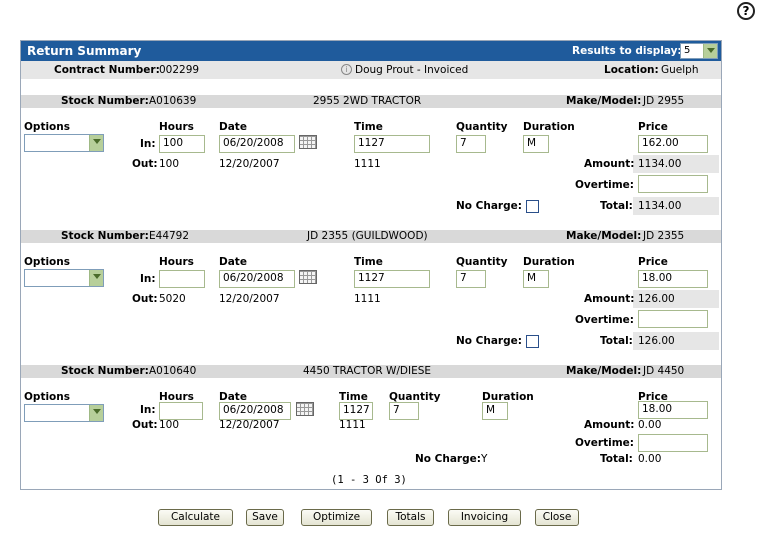  I want to click on calculate-button: Calculate, so click(195, 517).